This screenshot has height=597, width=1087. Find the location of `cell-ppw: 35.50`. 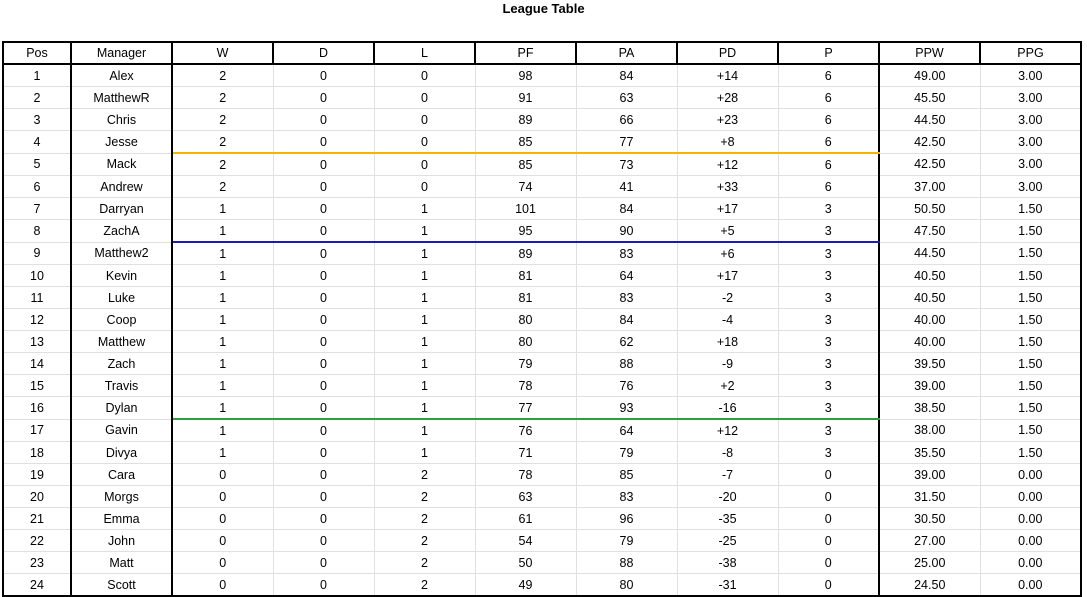

cell-ppw: 35.50 is located at coordinates (930, 452).